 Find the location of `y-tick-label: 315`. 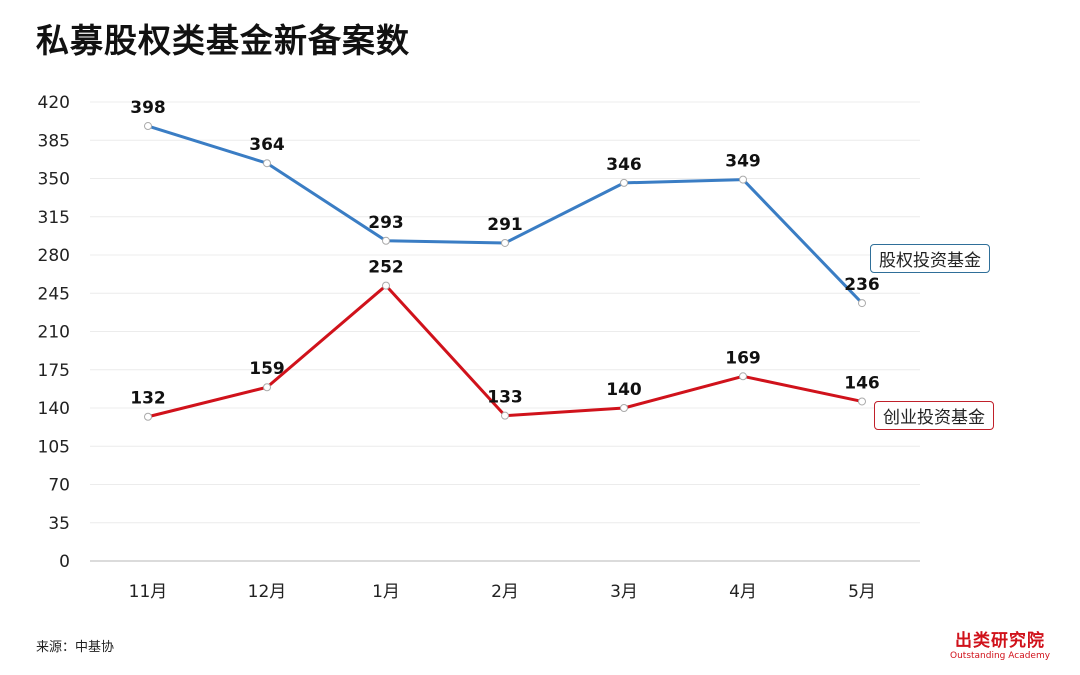

y-tick-label: 315 is located at coordinates (54, 218).